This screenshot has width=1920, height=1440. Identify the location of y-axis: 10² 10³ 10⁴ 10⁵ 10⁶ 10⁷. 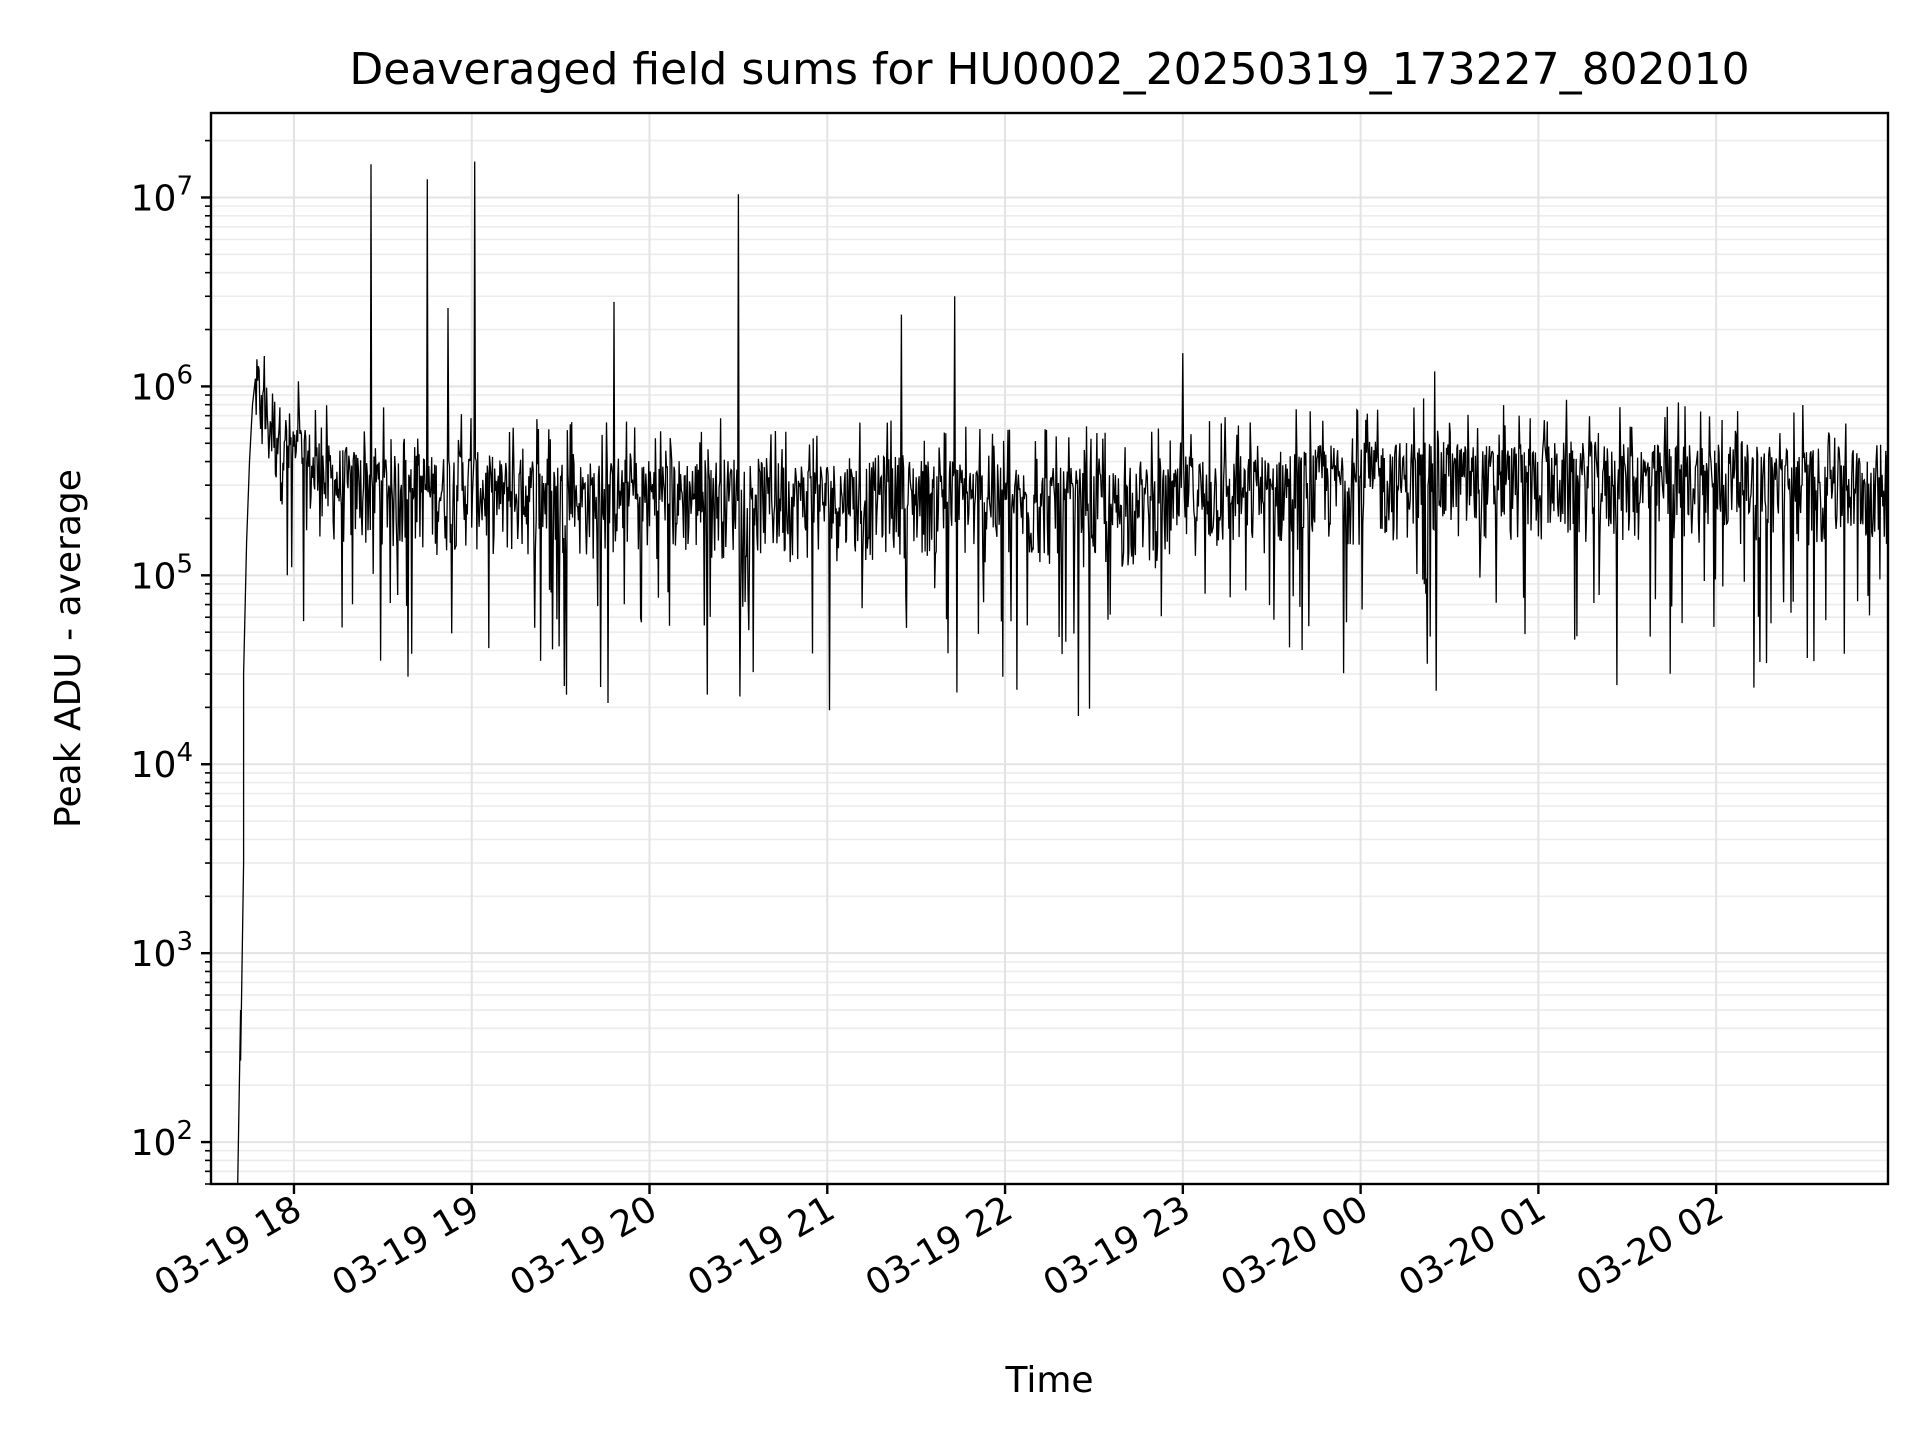
(171, 662).